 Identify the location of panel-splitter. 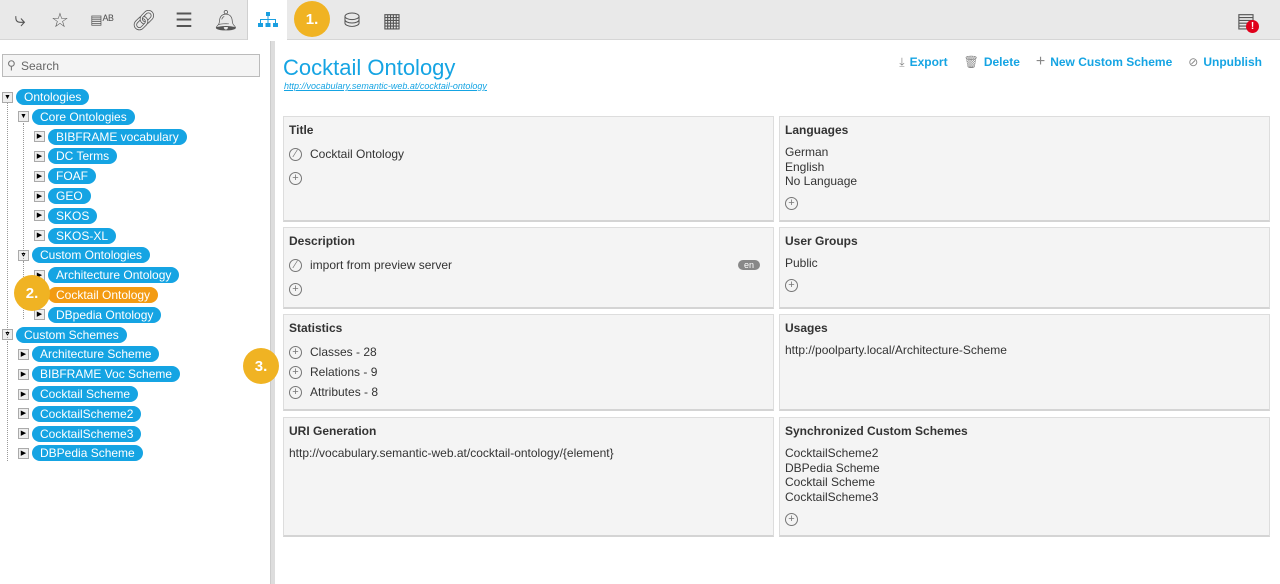
(272, 312).